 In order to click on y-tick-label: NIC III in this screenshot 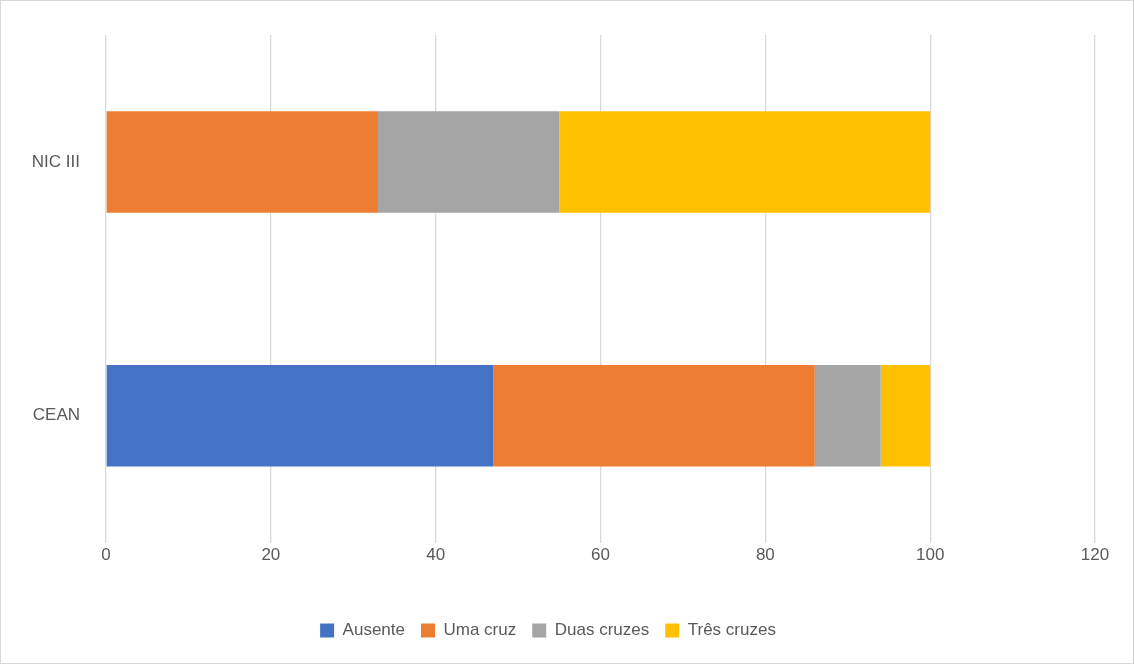, I will do `click(55, 161)`.